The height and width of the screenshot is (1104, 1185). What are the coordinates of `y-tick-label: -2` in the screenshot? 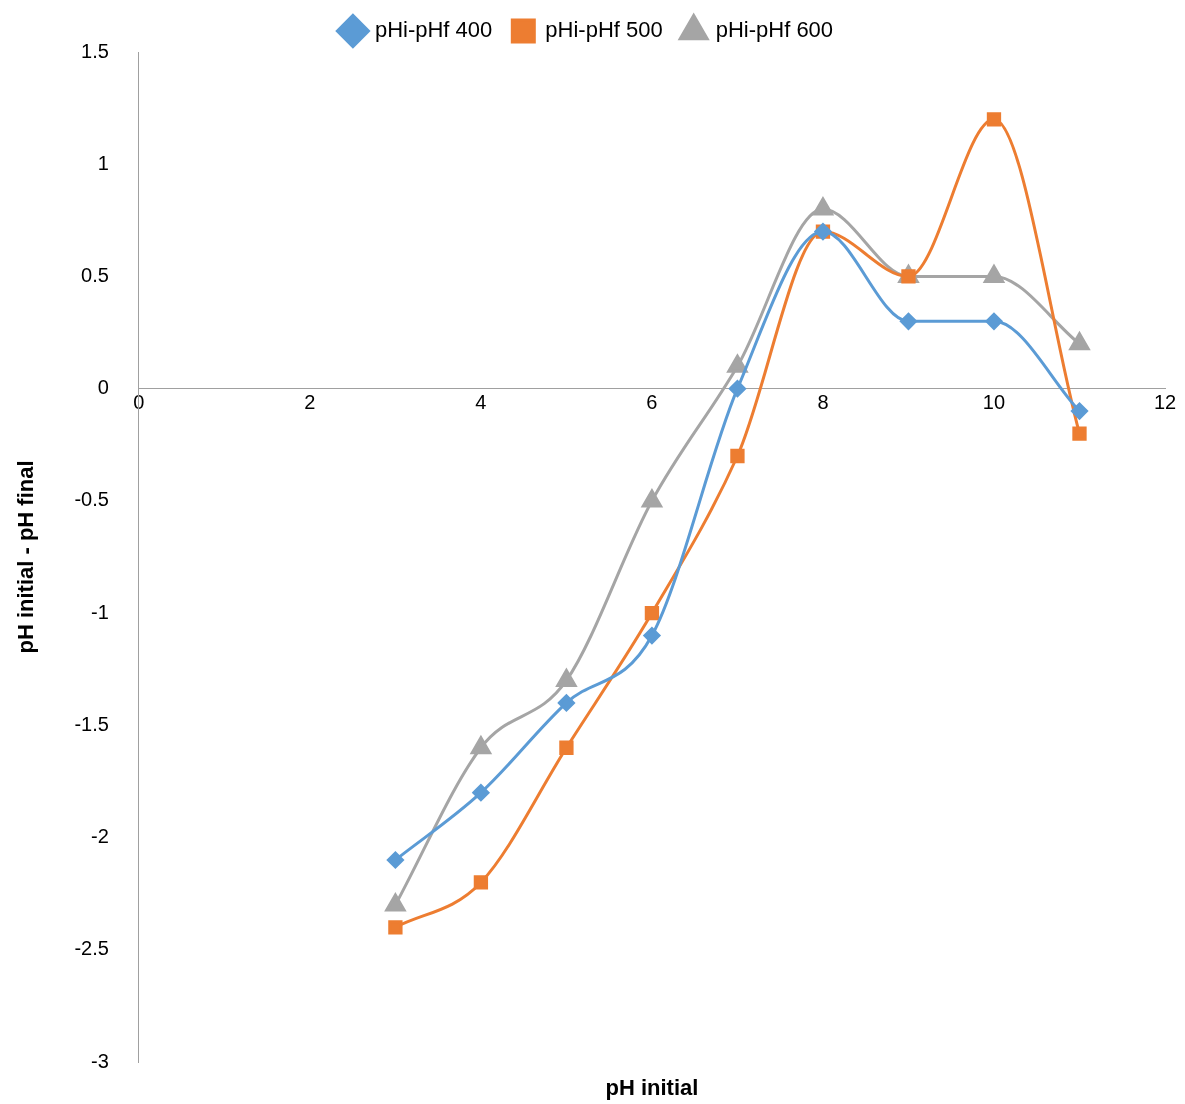 It's located at (100, 836).